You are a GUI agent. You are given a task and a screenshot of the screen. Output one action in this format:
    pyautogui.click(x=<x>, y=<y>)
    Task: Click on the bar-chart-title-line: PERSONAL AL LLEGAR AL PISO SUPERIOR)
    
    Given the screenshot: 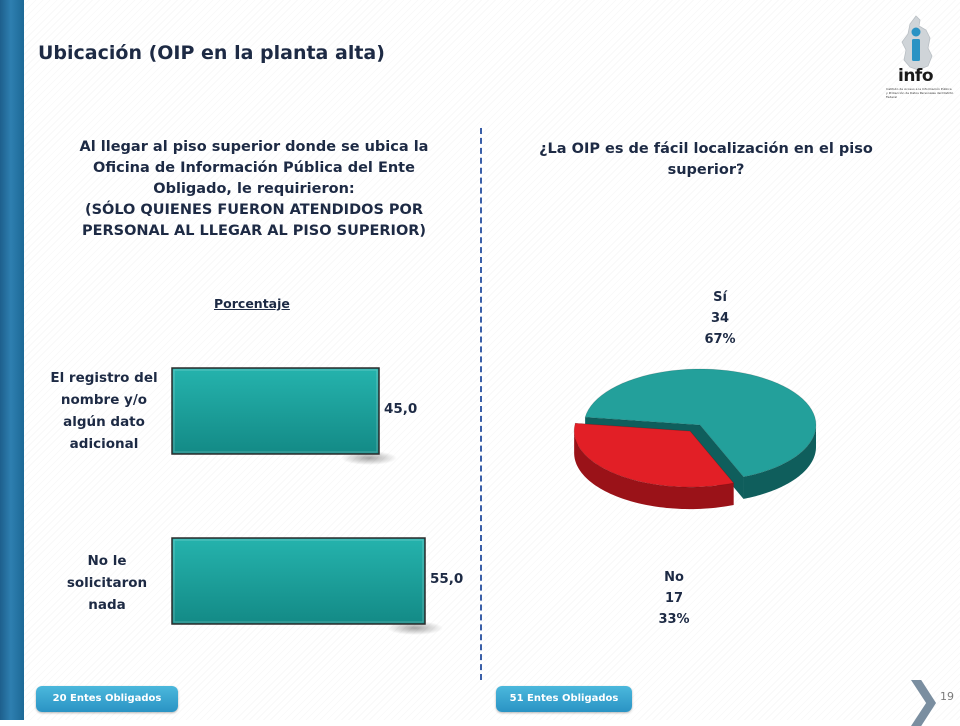 What is the action you would take?
    pyautogui.click(x=254, y=231)
    